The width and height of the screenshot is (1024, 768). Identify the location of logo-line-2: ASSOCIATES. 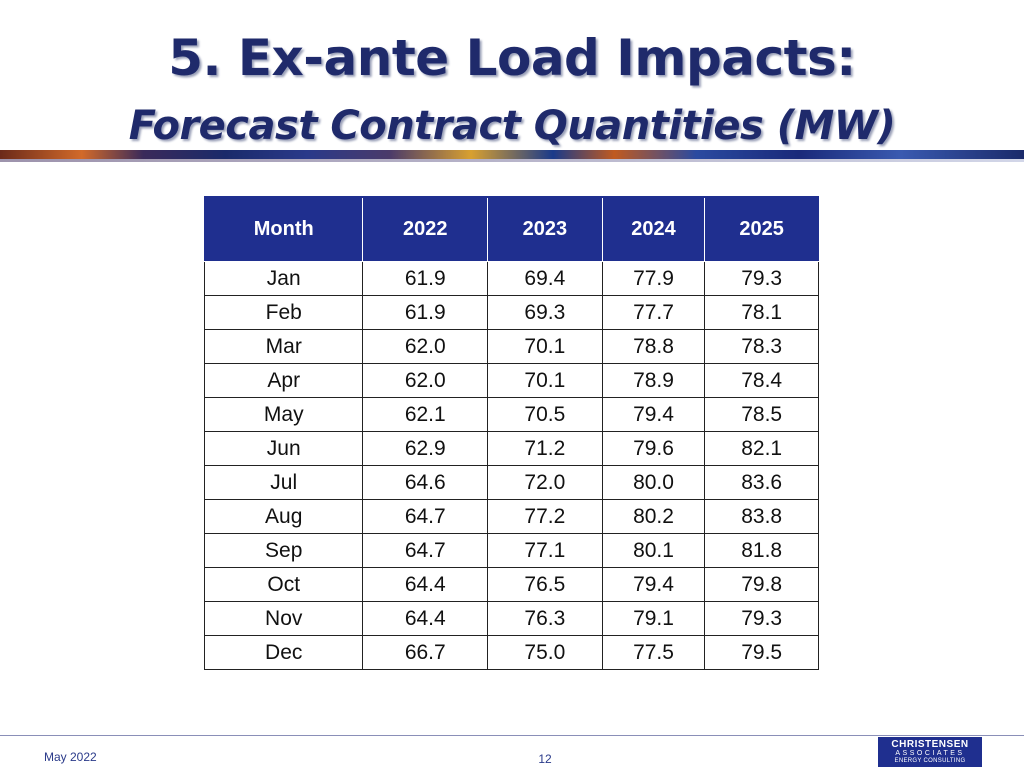
(930, 754).